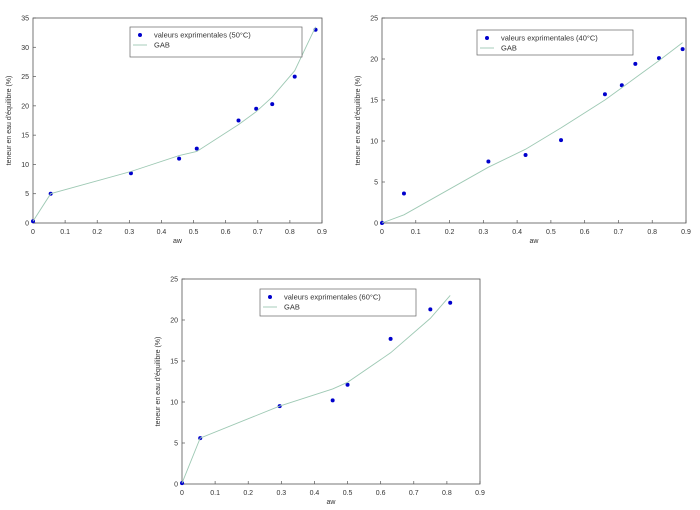  I want to click on legend: valeurs exprimentales (50°C)GAB, so click(216, 42).